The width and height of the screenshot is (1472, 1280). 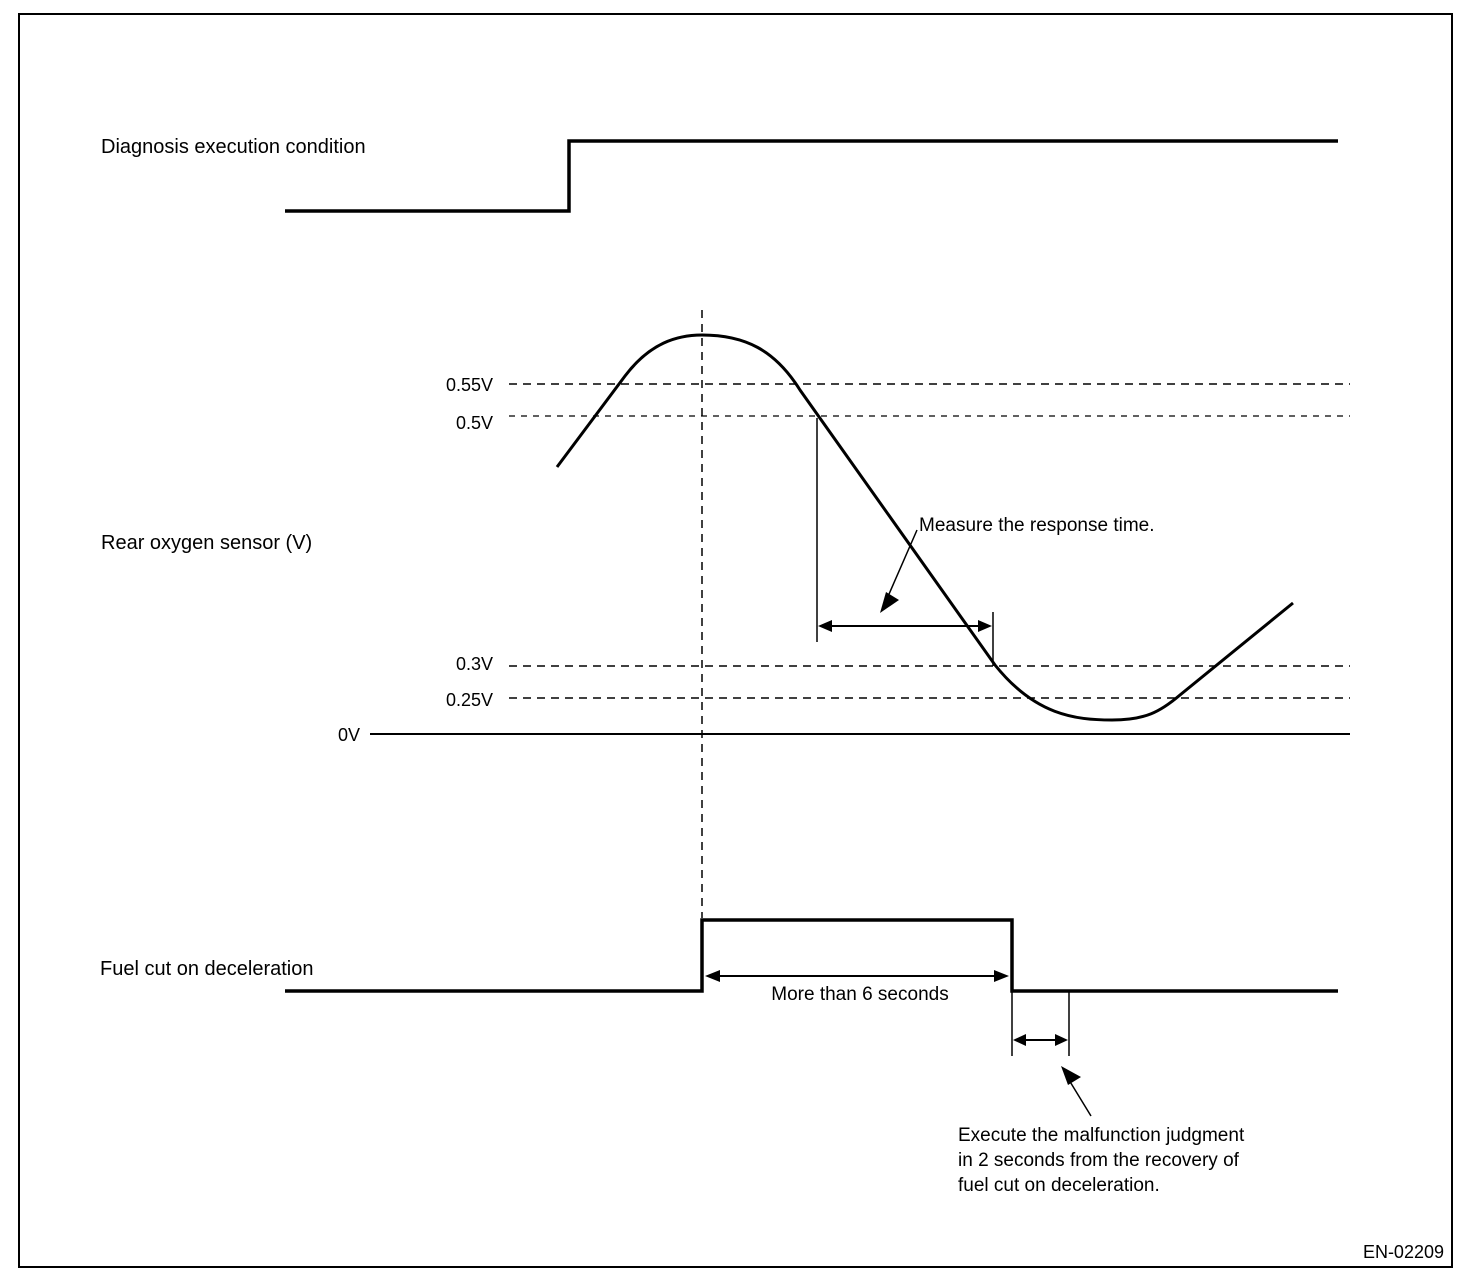 I want to click on fuel-cut-signal, so click(x=811, y=955).